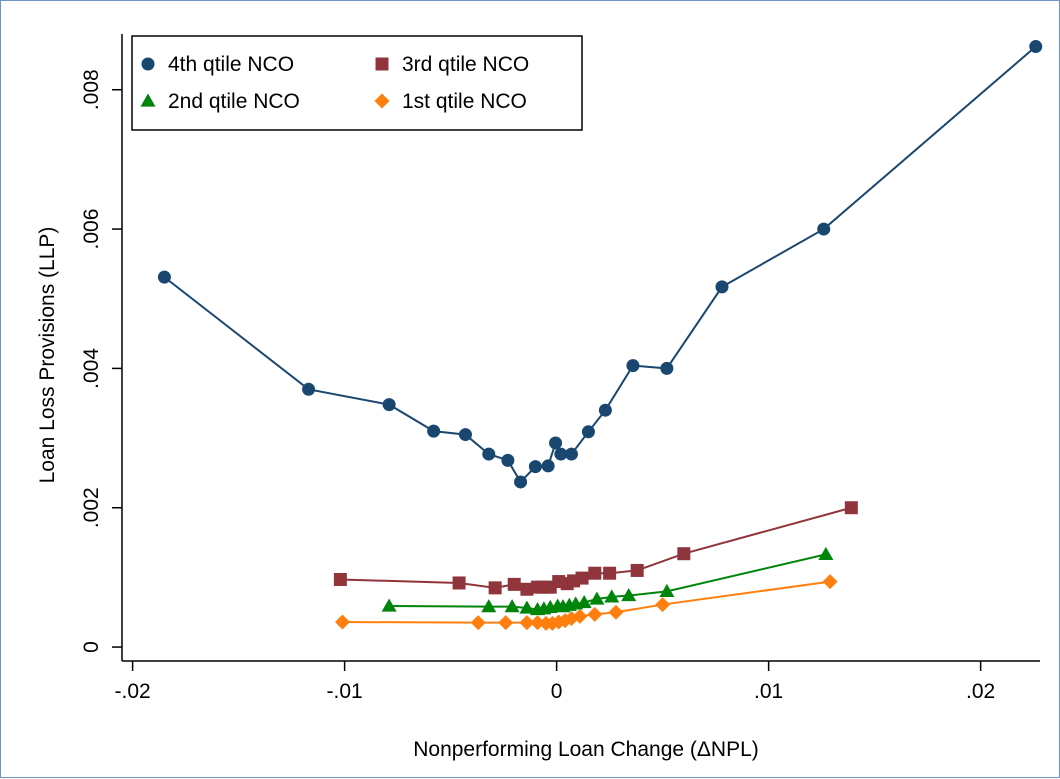 The image size is (1060, 779). I want to click on y-tick-label: .004, so click(91, 368).